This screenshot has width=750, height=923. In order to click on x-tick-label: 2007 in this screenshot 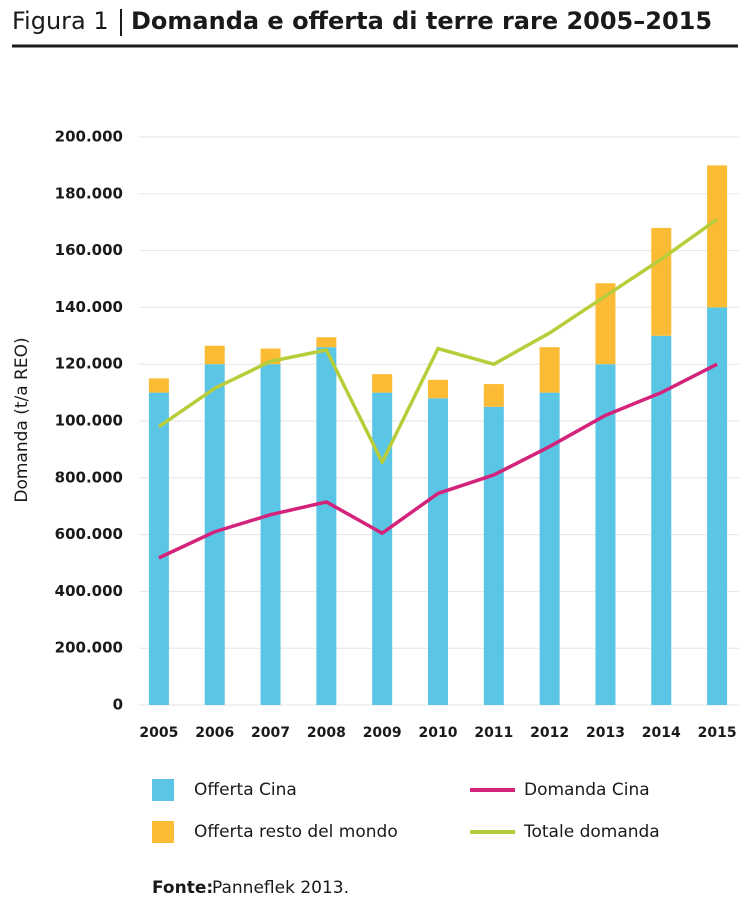, I will do `click(270, 733)`.